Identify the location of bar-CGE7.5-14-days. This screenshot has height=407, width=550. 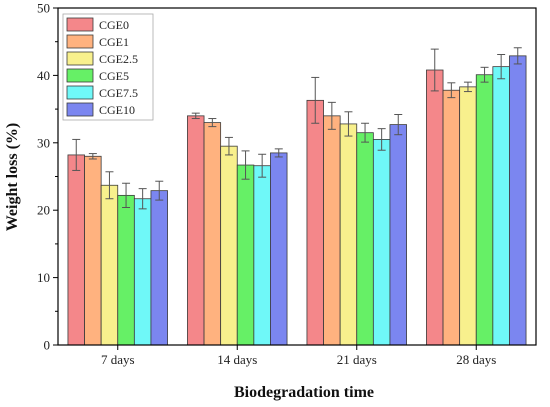
(262, 255).